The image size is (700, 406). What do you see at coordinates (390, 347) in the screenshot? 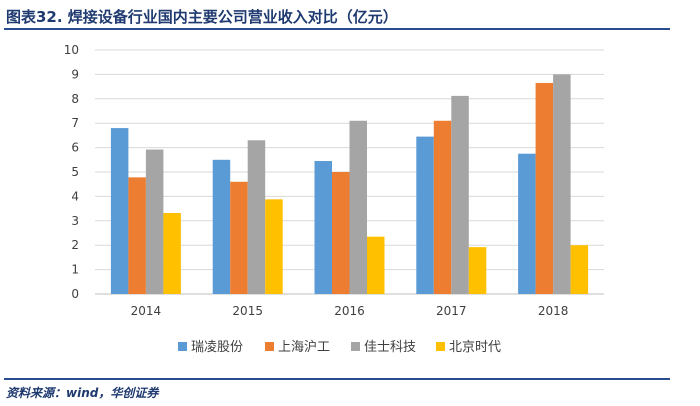
I see `legend-label: 佳士科技` at bounding box center [390, 347].